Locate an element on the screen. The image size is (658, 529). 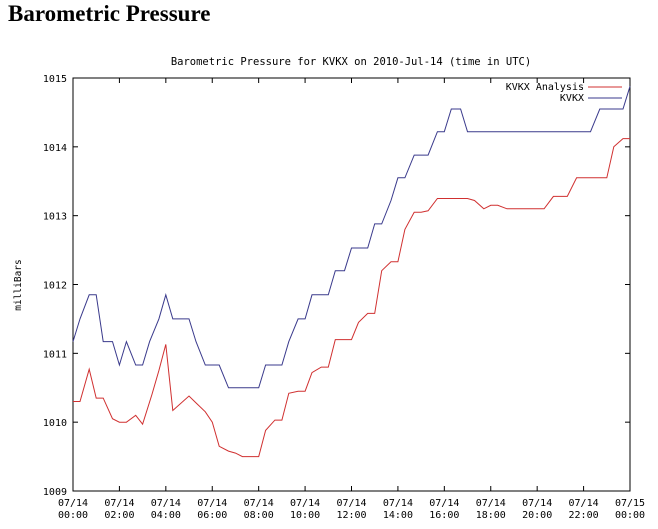
x-tick-label-time: 06:00 is located at coordinates (212, 515).